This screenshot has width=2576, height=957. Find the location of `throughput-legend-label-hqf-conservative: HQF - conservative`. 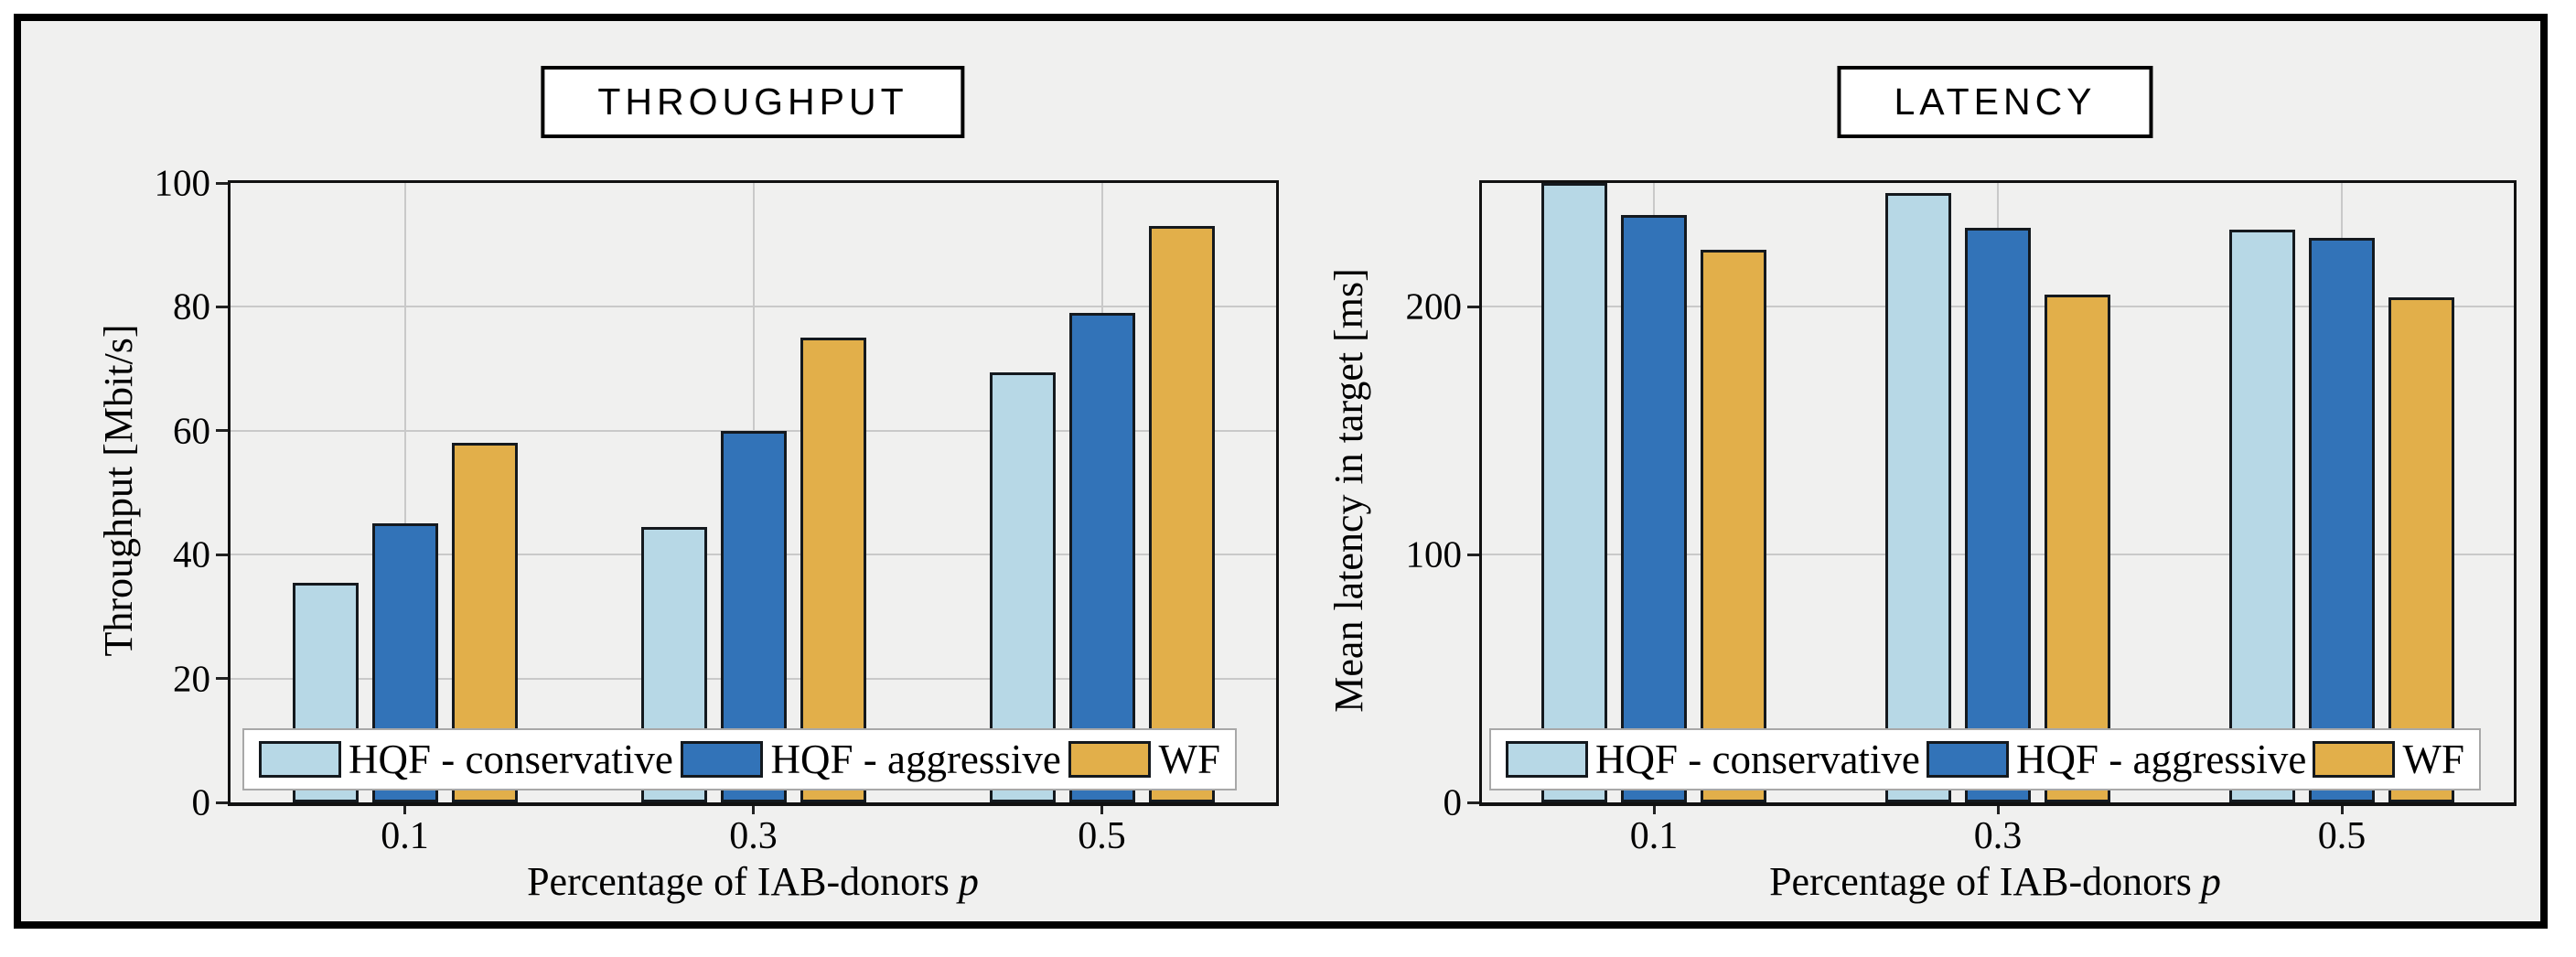

throughput-legend-label-hqf-conservative: HQF - conservative is located at coordinates (511, 759).